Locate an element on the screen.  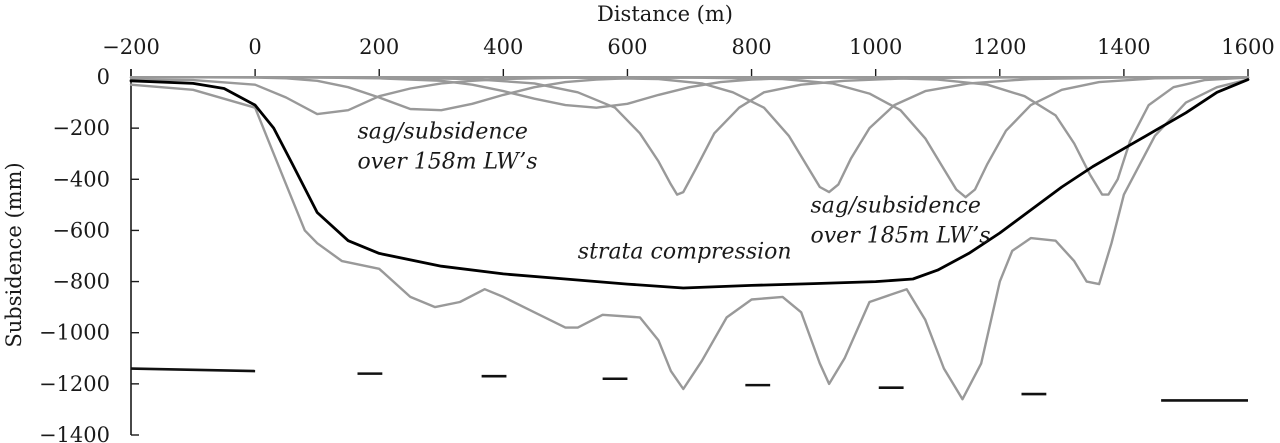
x-tick-label: 0 is located at coordinates (254, 47).